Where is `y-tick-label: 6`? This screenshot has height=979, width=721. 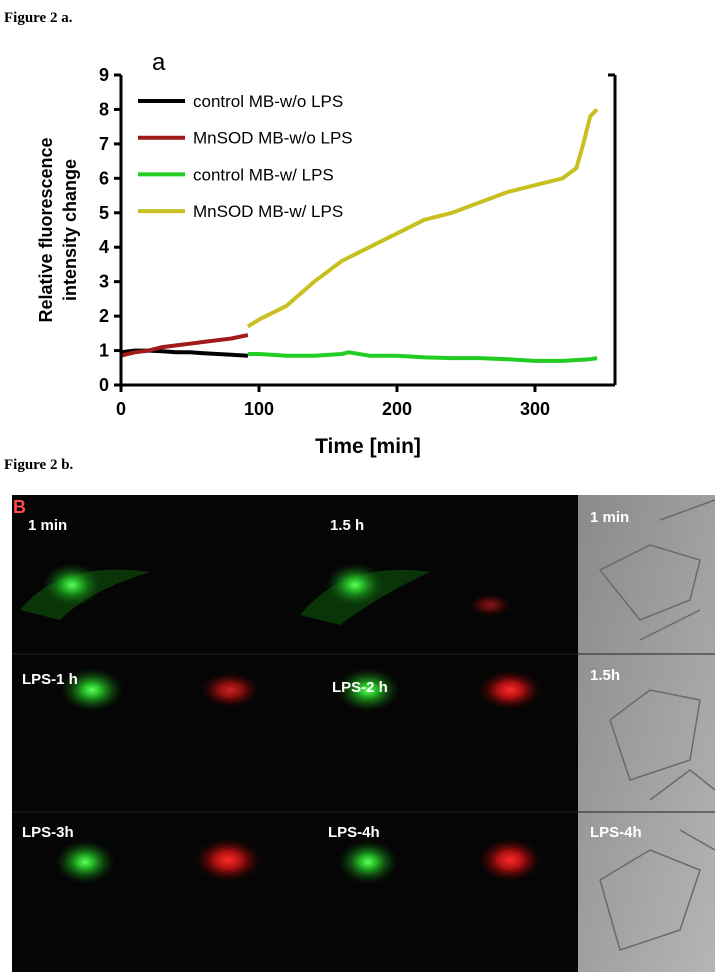 y-tick-label: 6 is located at coordinates (104, 178).